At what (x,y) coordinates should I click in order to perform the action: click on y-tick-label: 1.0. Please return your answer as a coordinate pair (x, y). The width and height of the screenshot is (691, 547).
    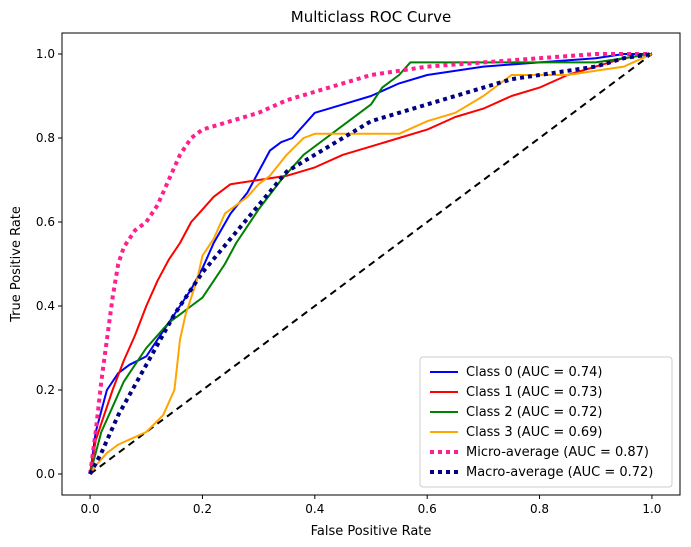
    Looking at the image, I should click on (45, 54).